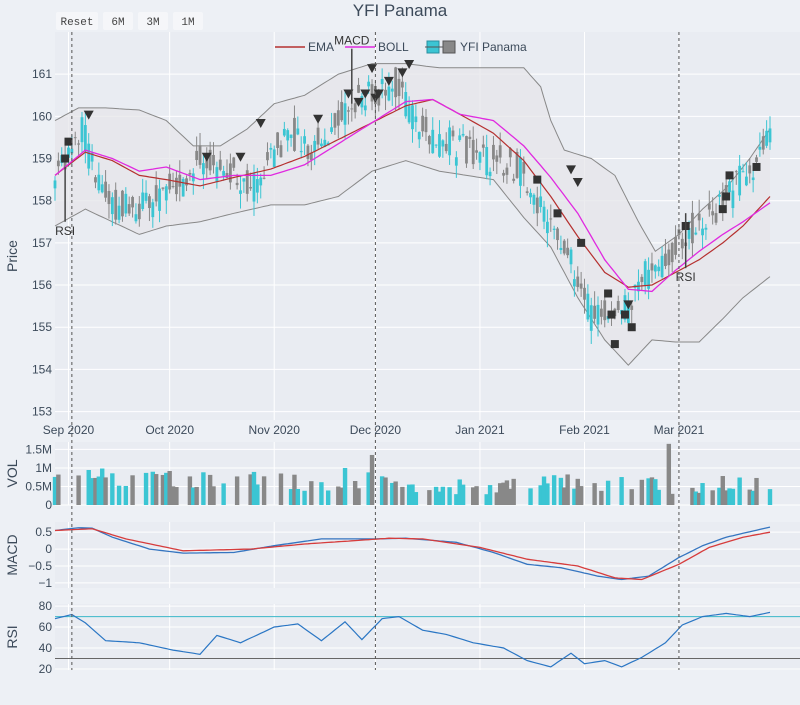 This screenshot has width=800, height=705. Describe the element at coordinates (393, 47) in the screenshot. I see `legend-label: BOLL` at that location.